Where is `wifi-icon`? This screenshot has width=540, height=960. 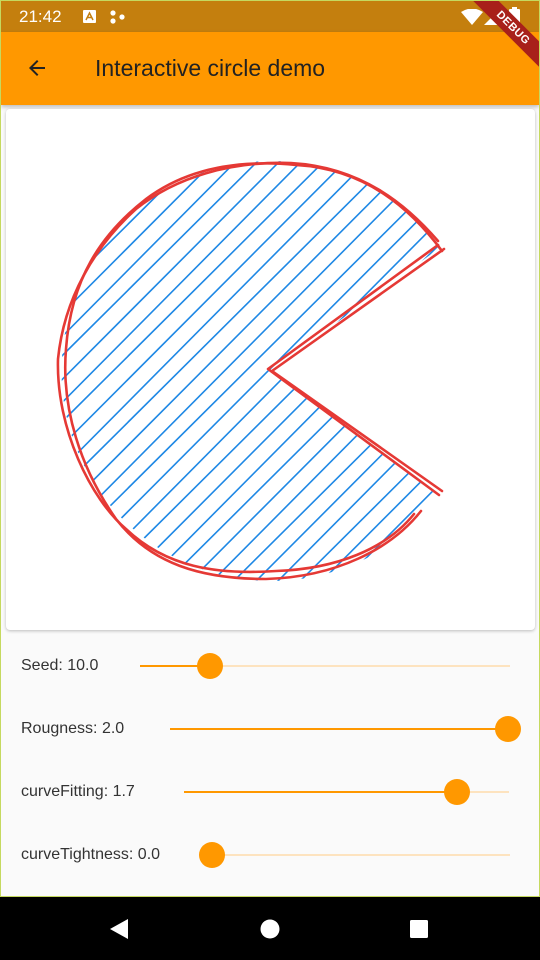 wifi-icon is located at coordinates (472, 17).